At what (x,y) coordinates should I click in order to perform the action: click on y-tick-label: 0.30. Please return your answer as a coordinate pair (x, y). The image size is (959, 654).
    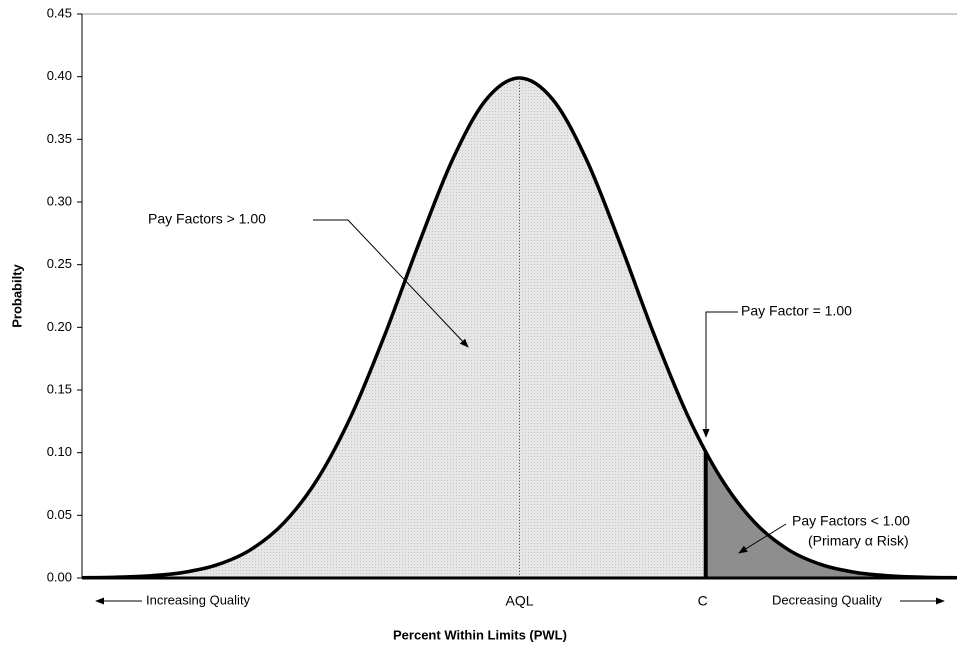
    Looking at the image, I should click on (59, 200).